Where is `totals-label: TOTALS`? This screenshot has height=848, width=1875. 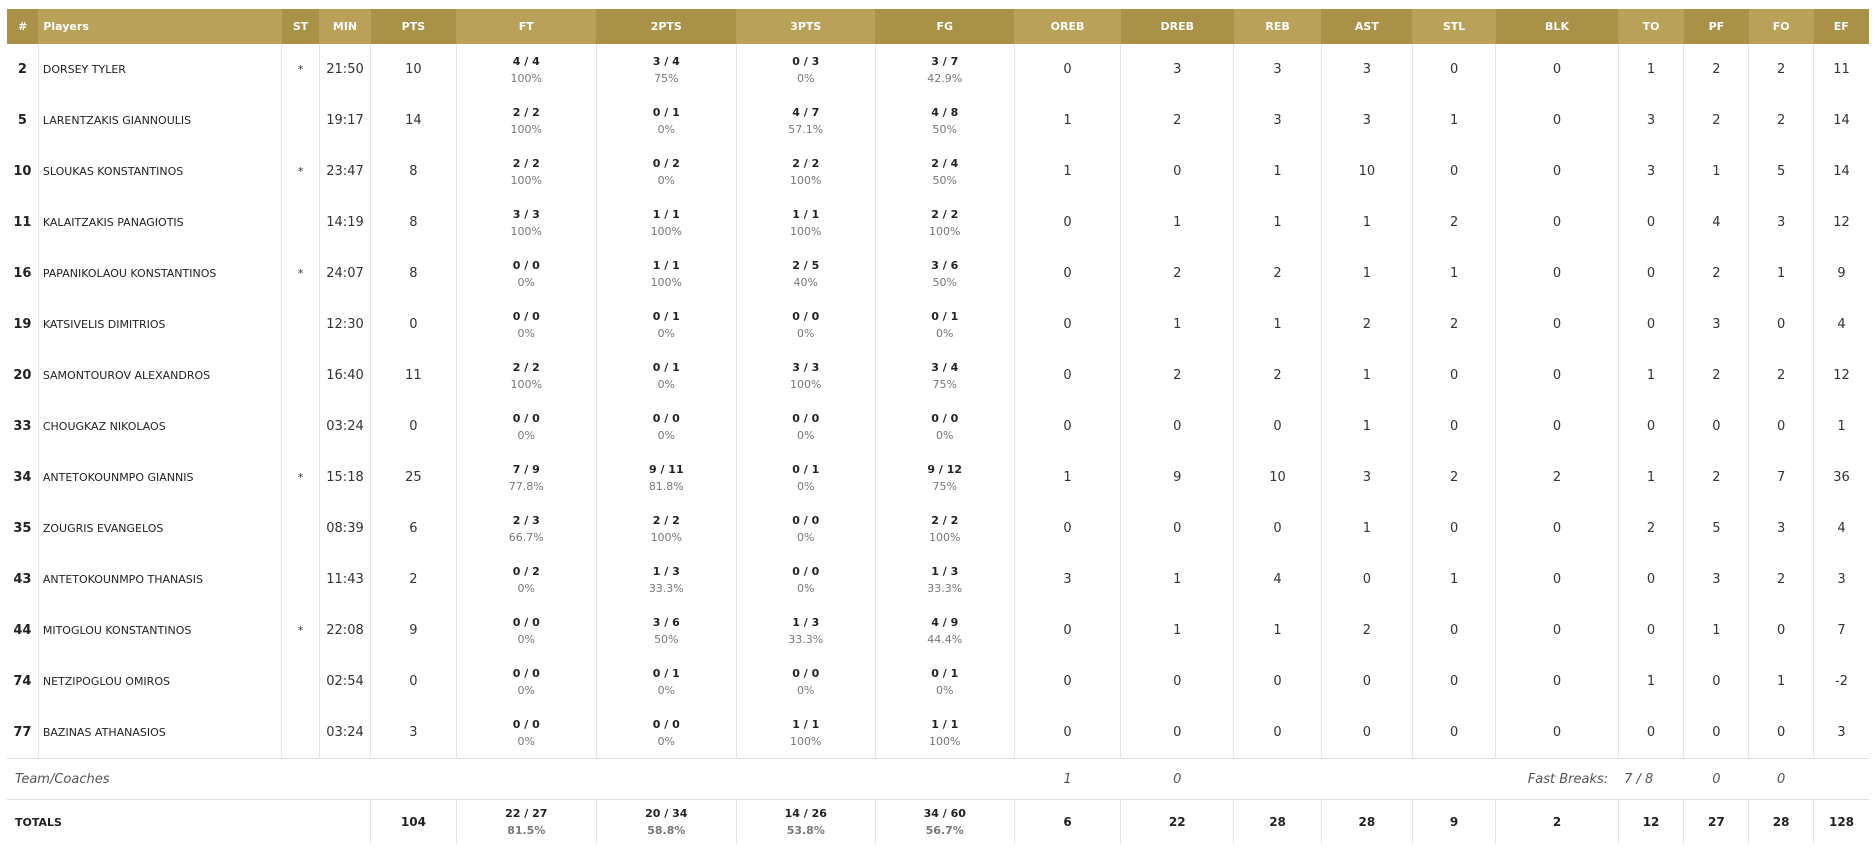 totals-label: TOTALS is located at coordinates (163, 821).